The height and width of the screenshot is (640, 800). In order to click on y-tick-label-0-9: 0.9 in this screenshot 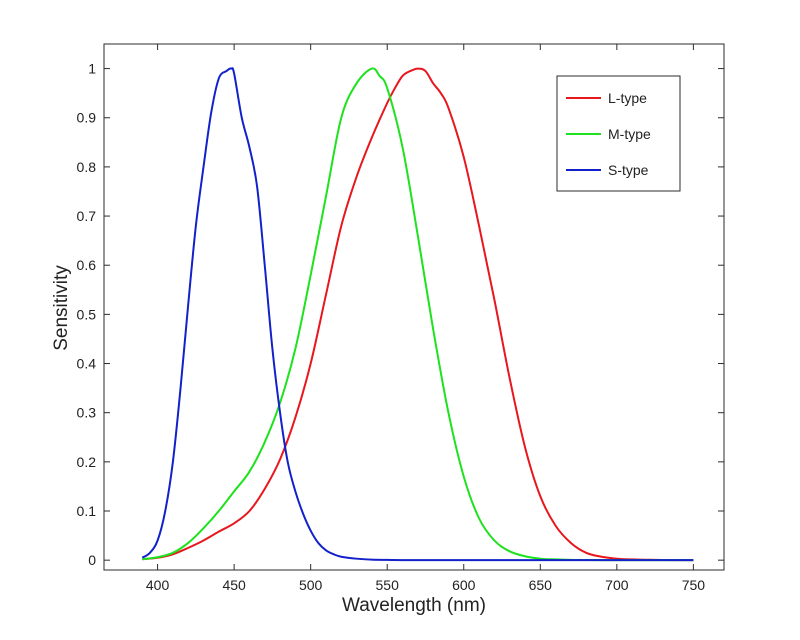, I will do `click(87, 118)`.